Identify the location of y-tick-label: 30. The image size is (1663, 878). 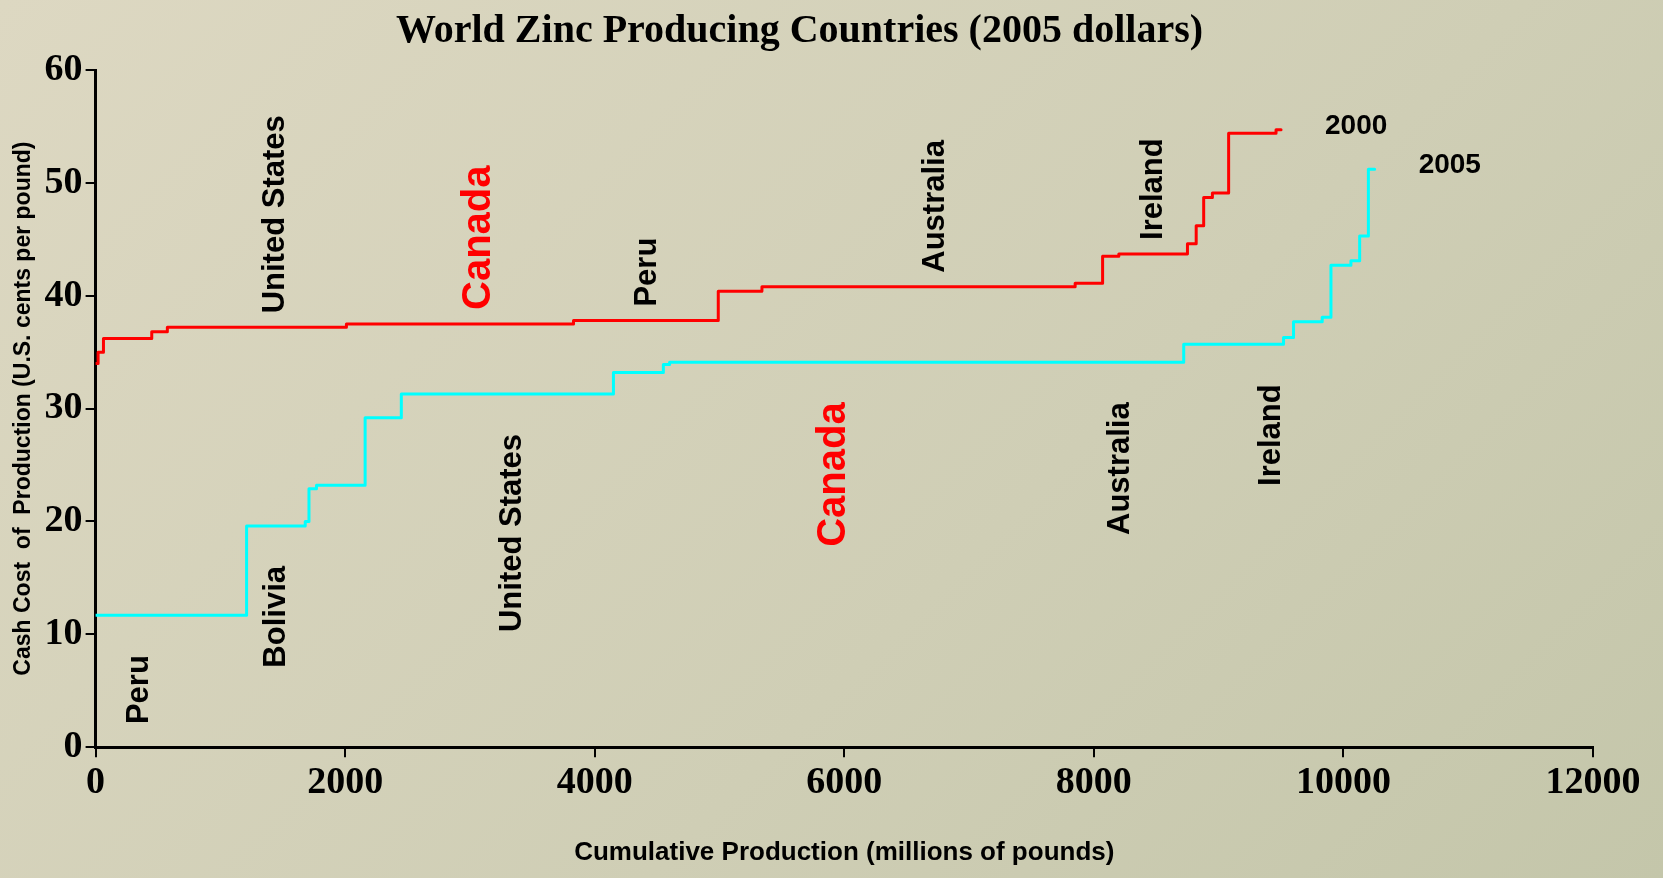
(63, 405).